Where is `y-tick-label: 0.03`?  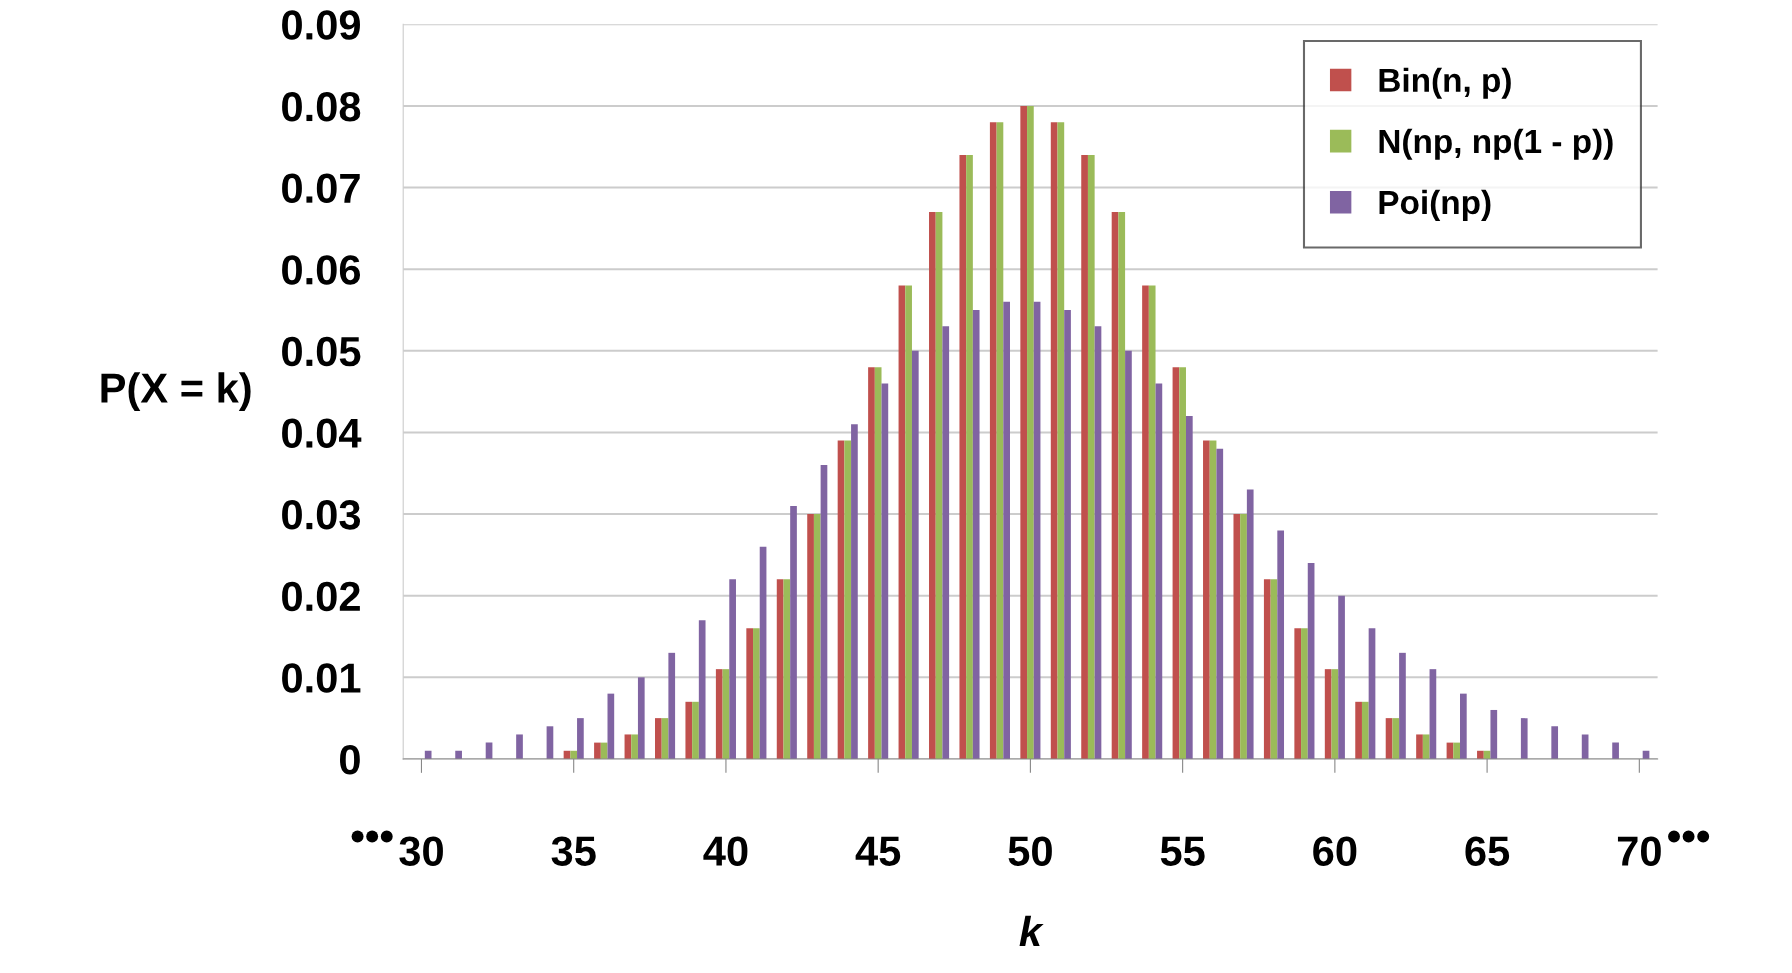
y-tick-label: 0.03 is located at coordinates (321, 515).